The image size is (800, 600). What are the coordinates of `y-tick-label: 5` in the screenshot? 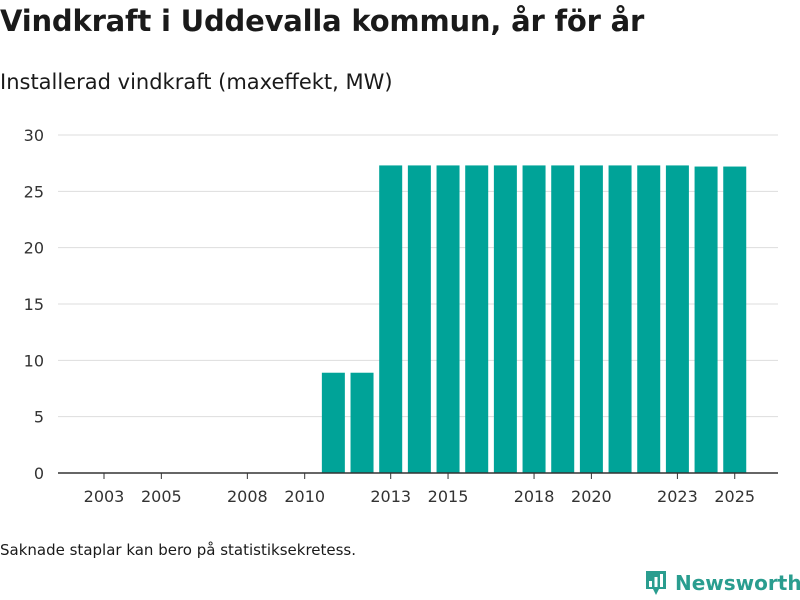 It's located at (39, 417).